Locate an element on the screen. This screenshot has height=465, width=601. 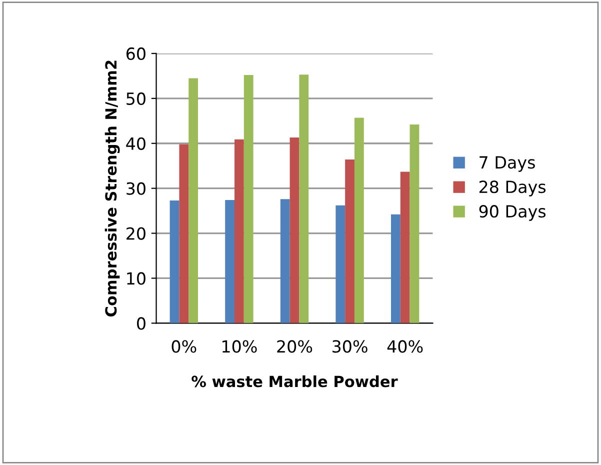
y-tick-label: 20 is located at coordinates (136, 233).